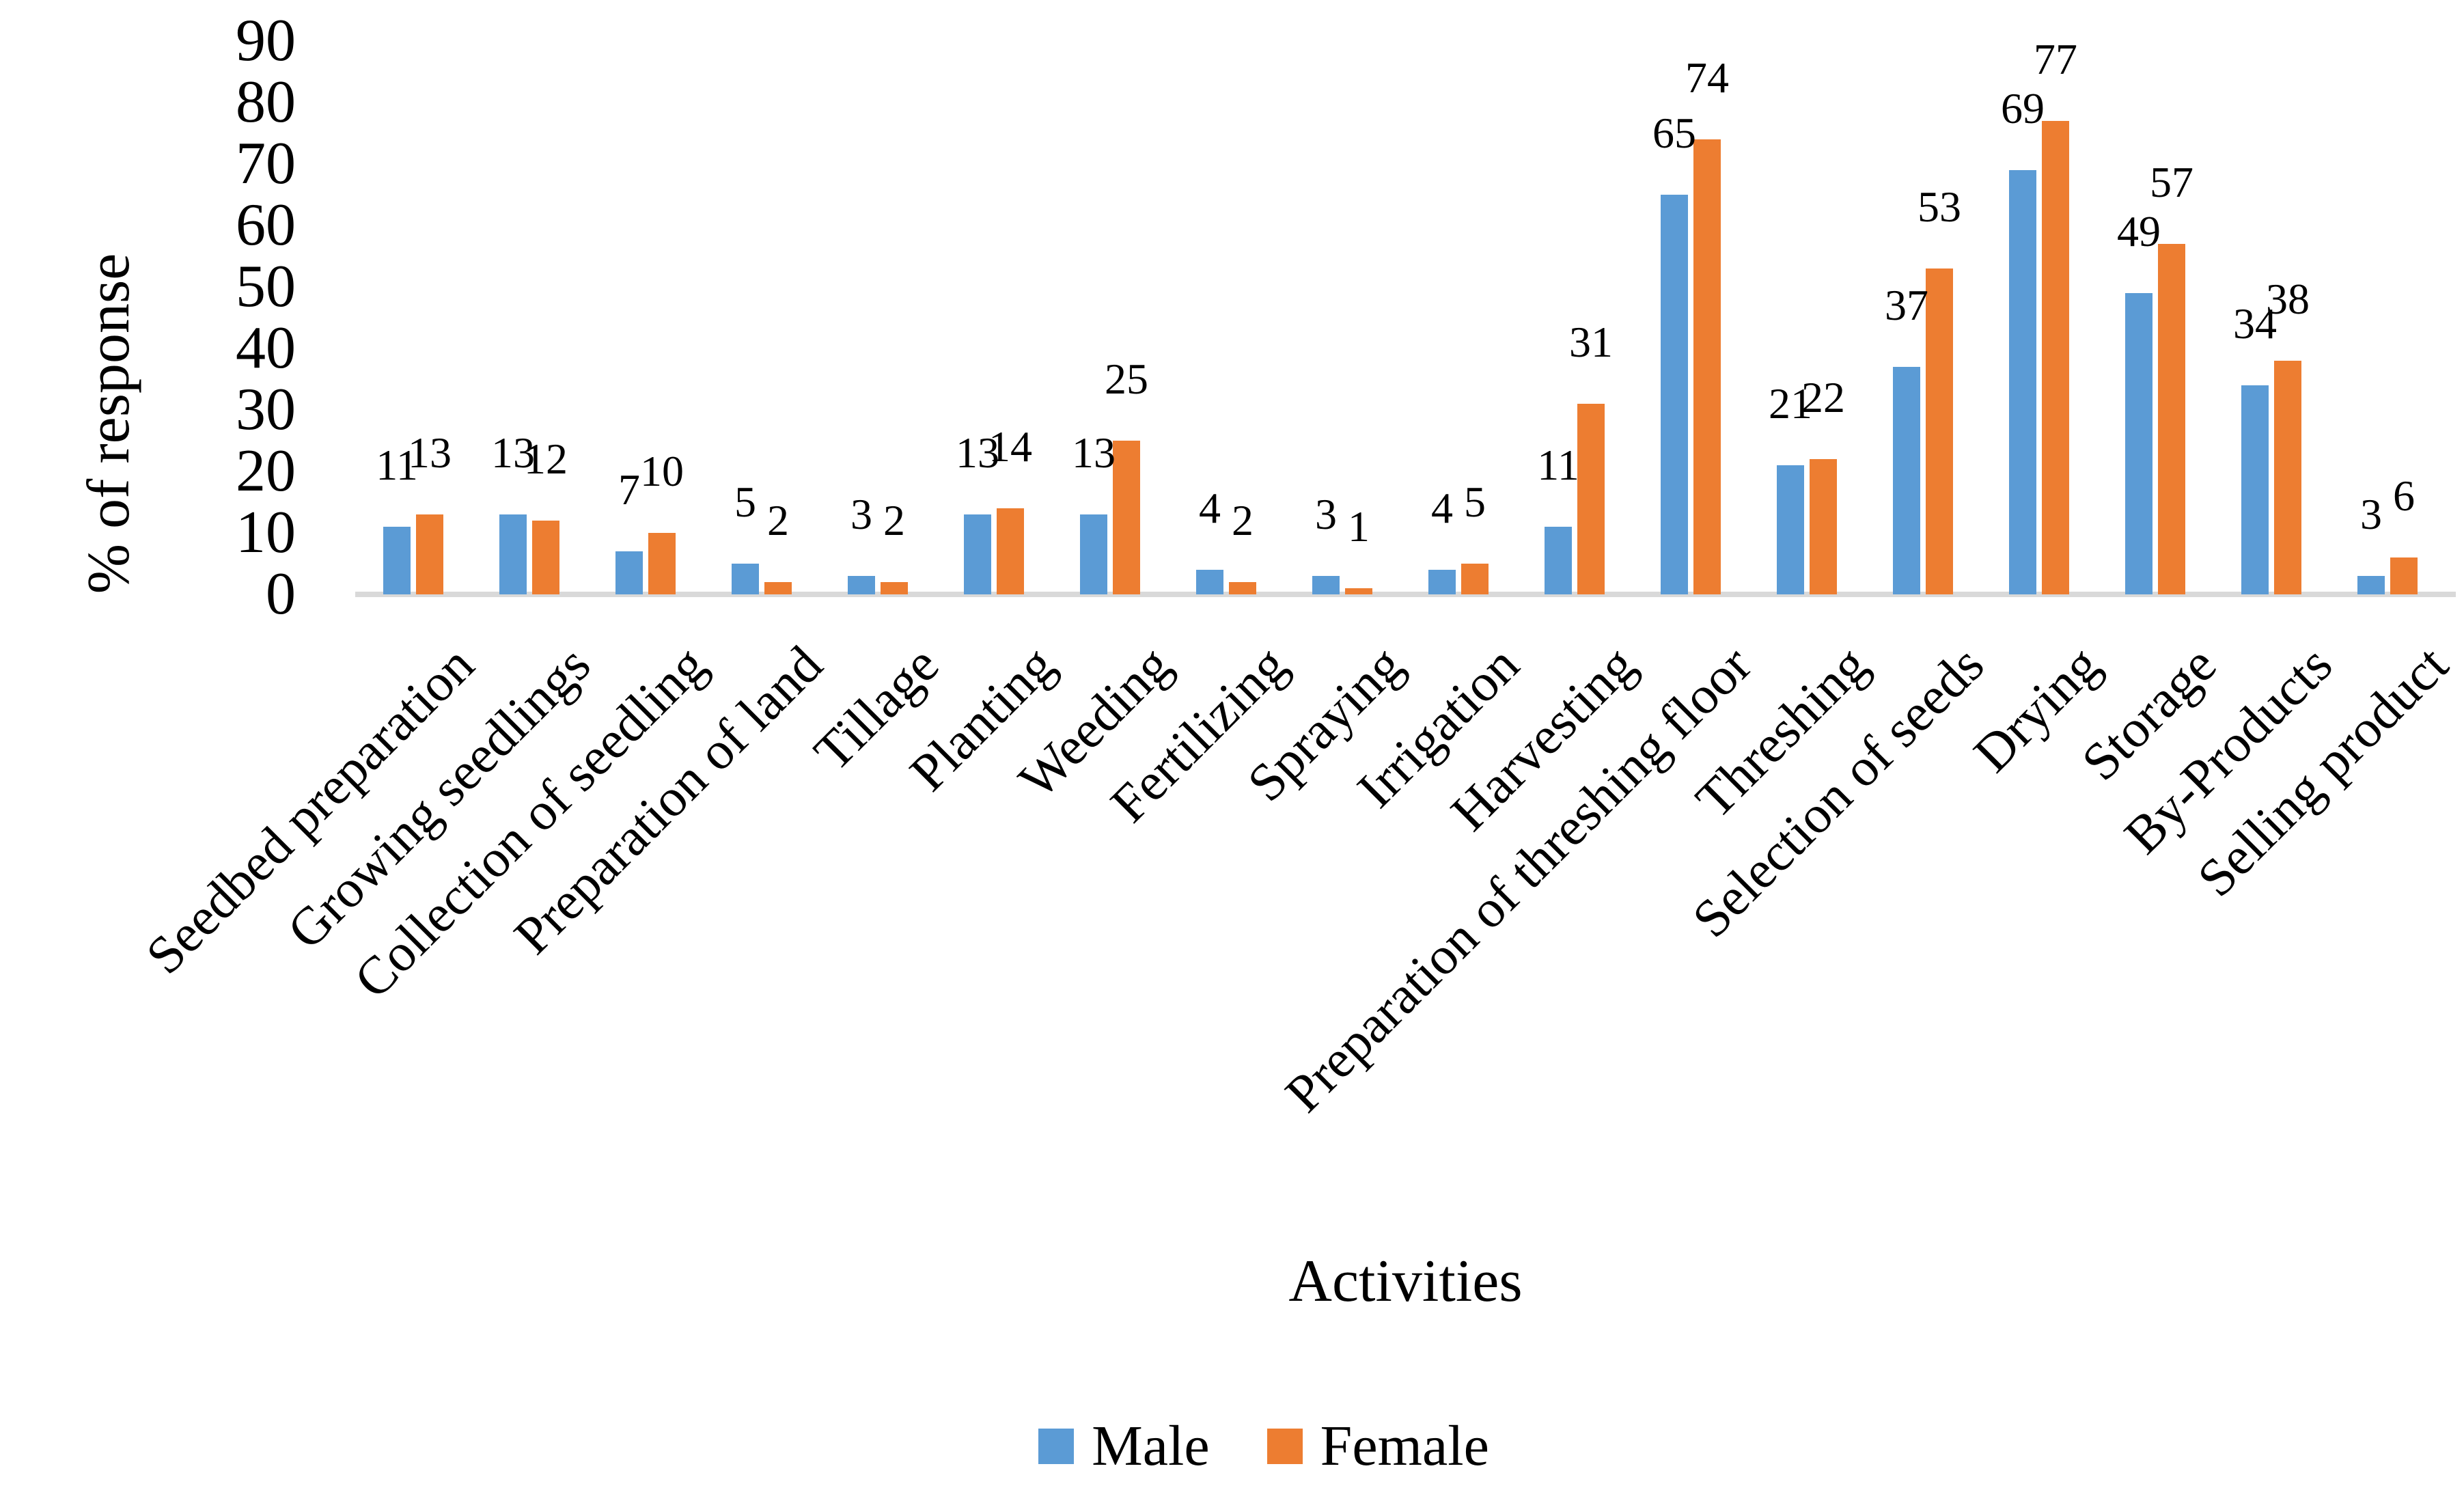 This screenshot has width=2464, height=1488. I want to click on data-label-male: 65, so click(1674, 133).